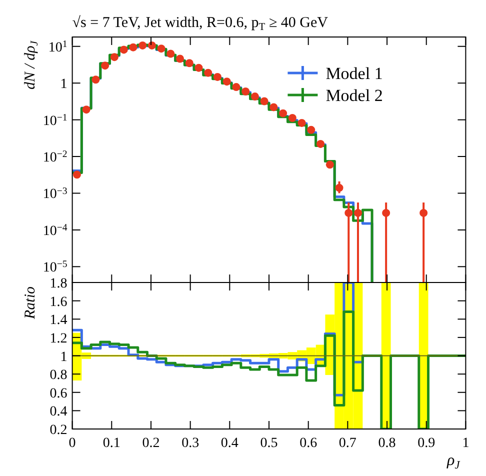 The width and height of the screenshot is (486, 476). What do you see at coordinates (347, 443) in the screenshot?
I see `x-tick-label: 0.7` at bounding box center [347, 443].